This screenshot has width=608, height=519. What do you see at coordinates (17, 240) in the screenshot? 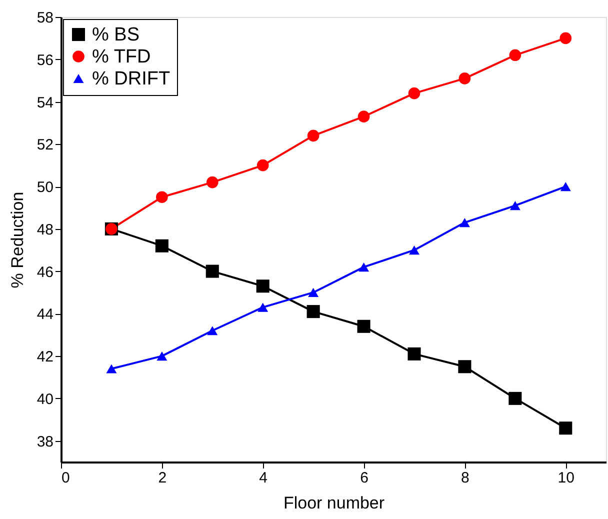
I see `y-axis-title: % Reduction` at bounding box center [17, 240].